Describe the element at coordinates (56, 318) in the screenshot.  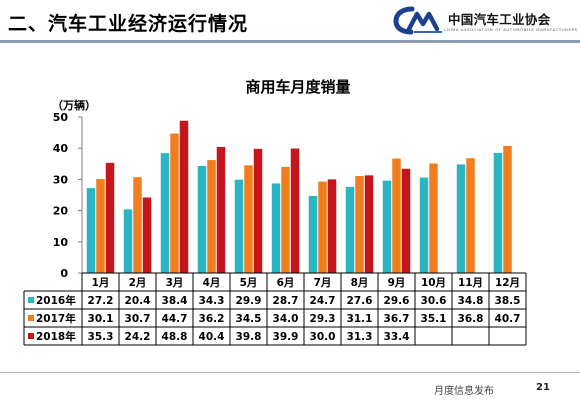
I see `legend-label-2017: 2017年` at that location.